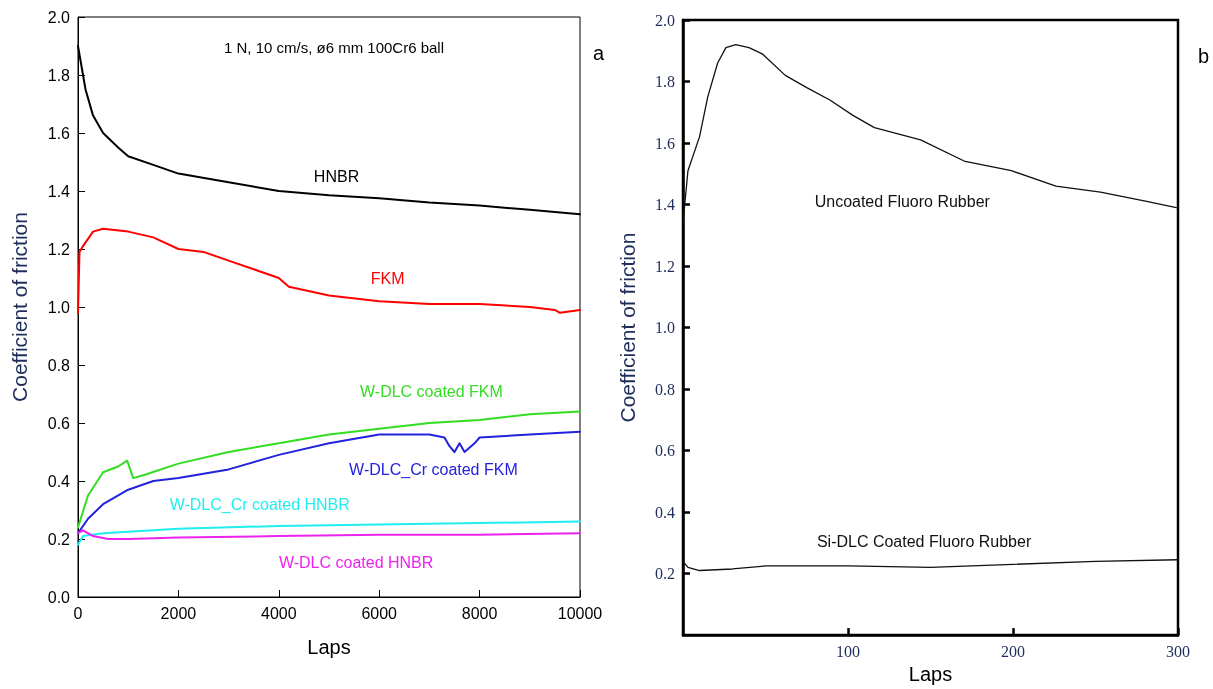 The width and height of the screenshot is (1213, 689). Describe the element at coordinates (479, 613) in the screenshot. I see `x-tick-label: 8000` at that location.